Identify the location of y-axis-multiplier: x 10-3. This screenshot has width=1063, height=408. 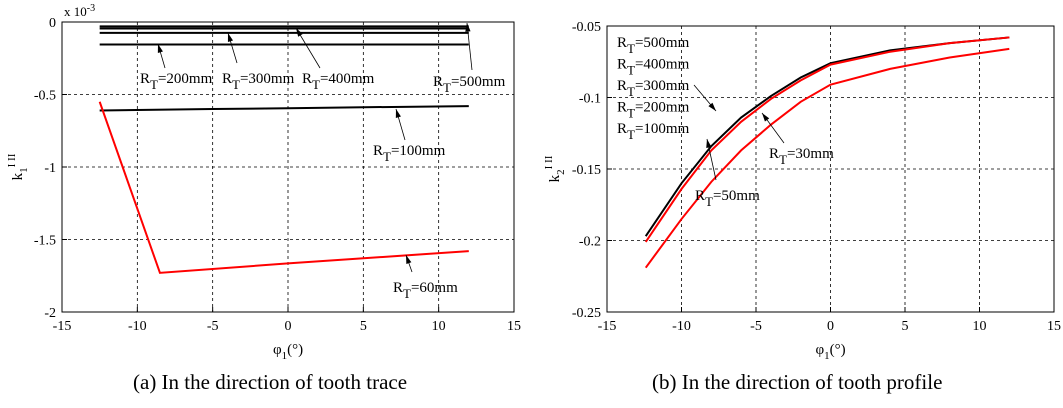
(79, 11).